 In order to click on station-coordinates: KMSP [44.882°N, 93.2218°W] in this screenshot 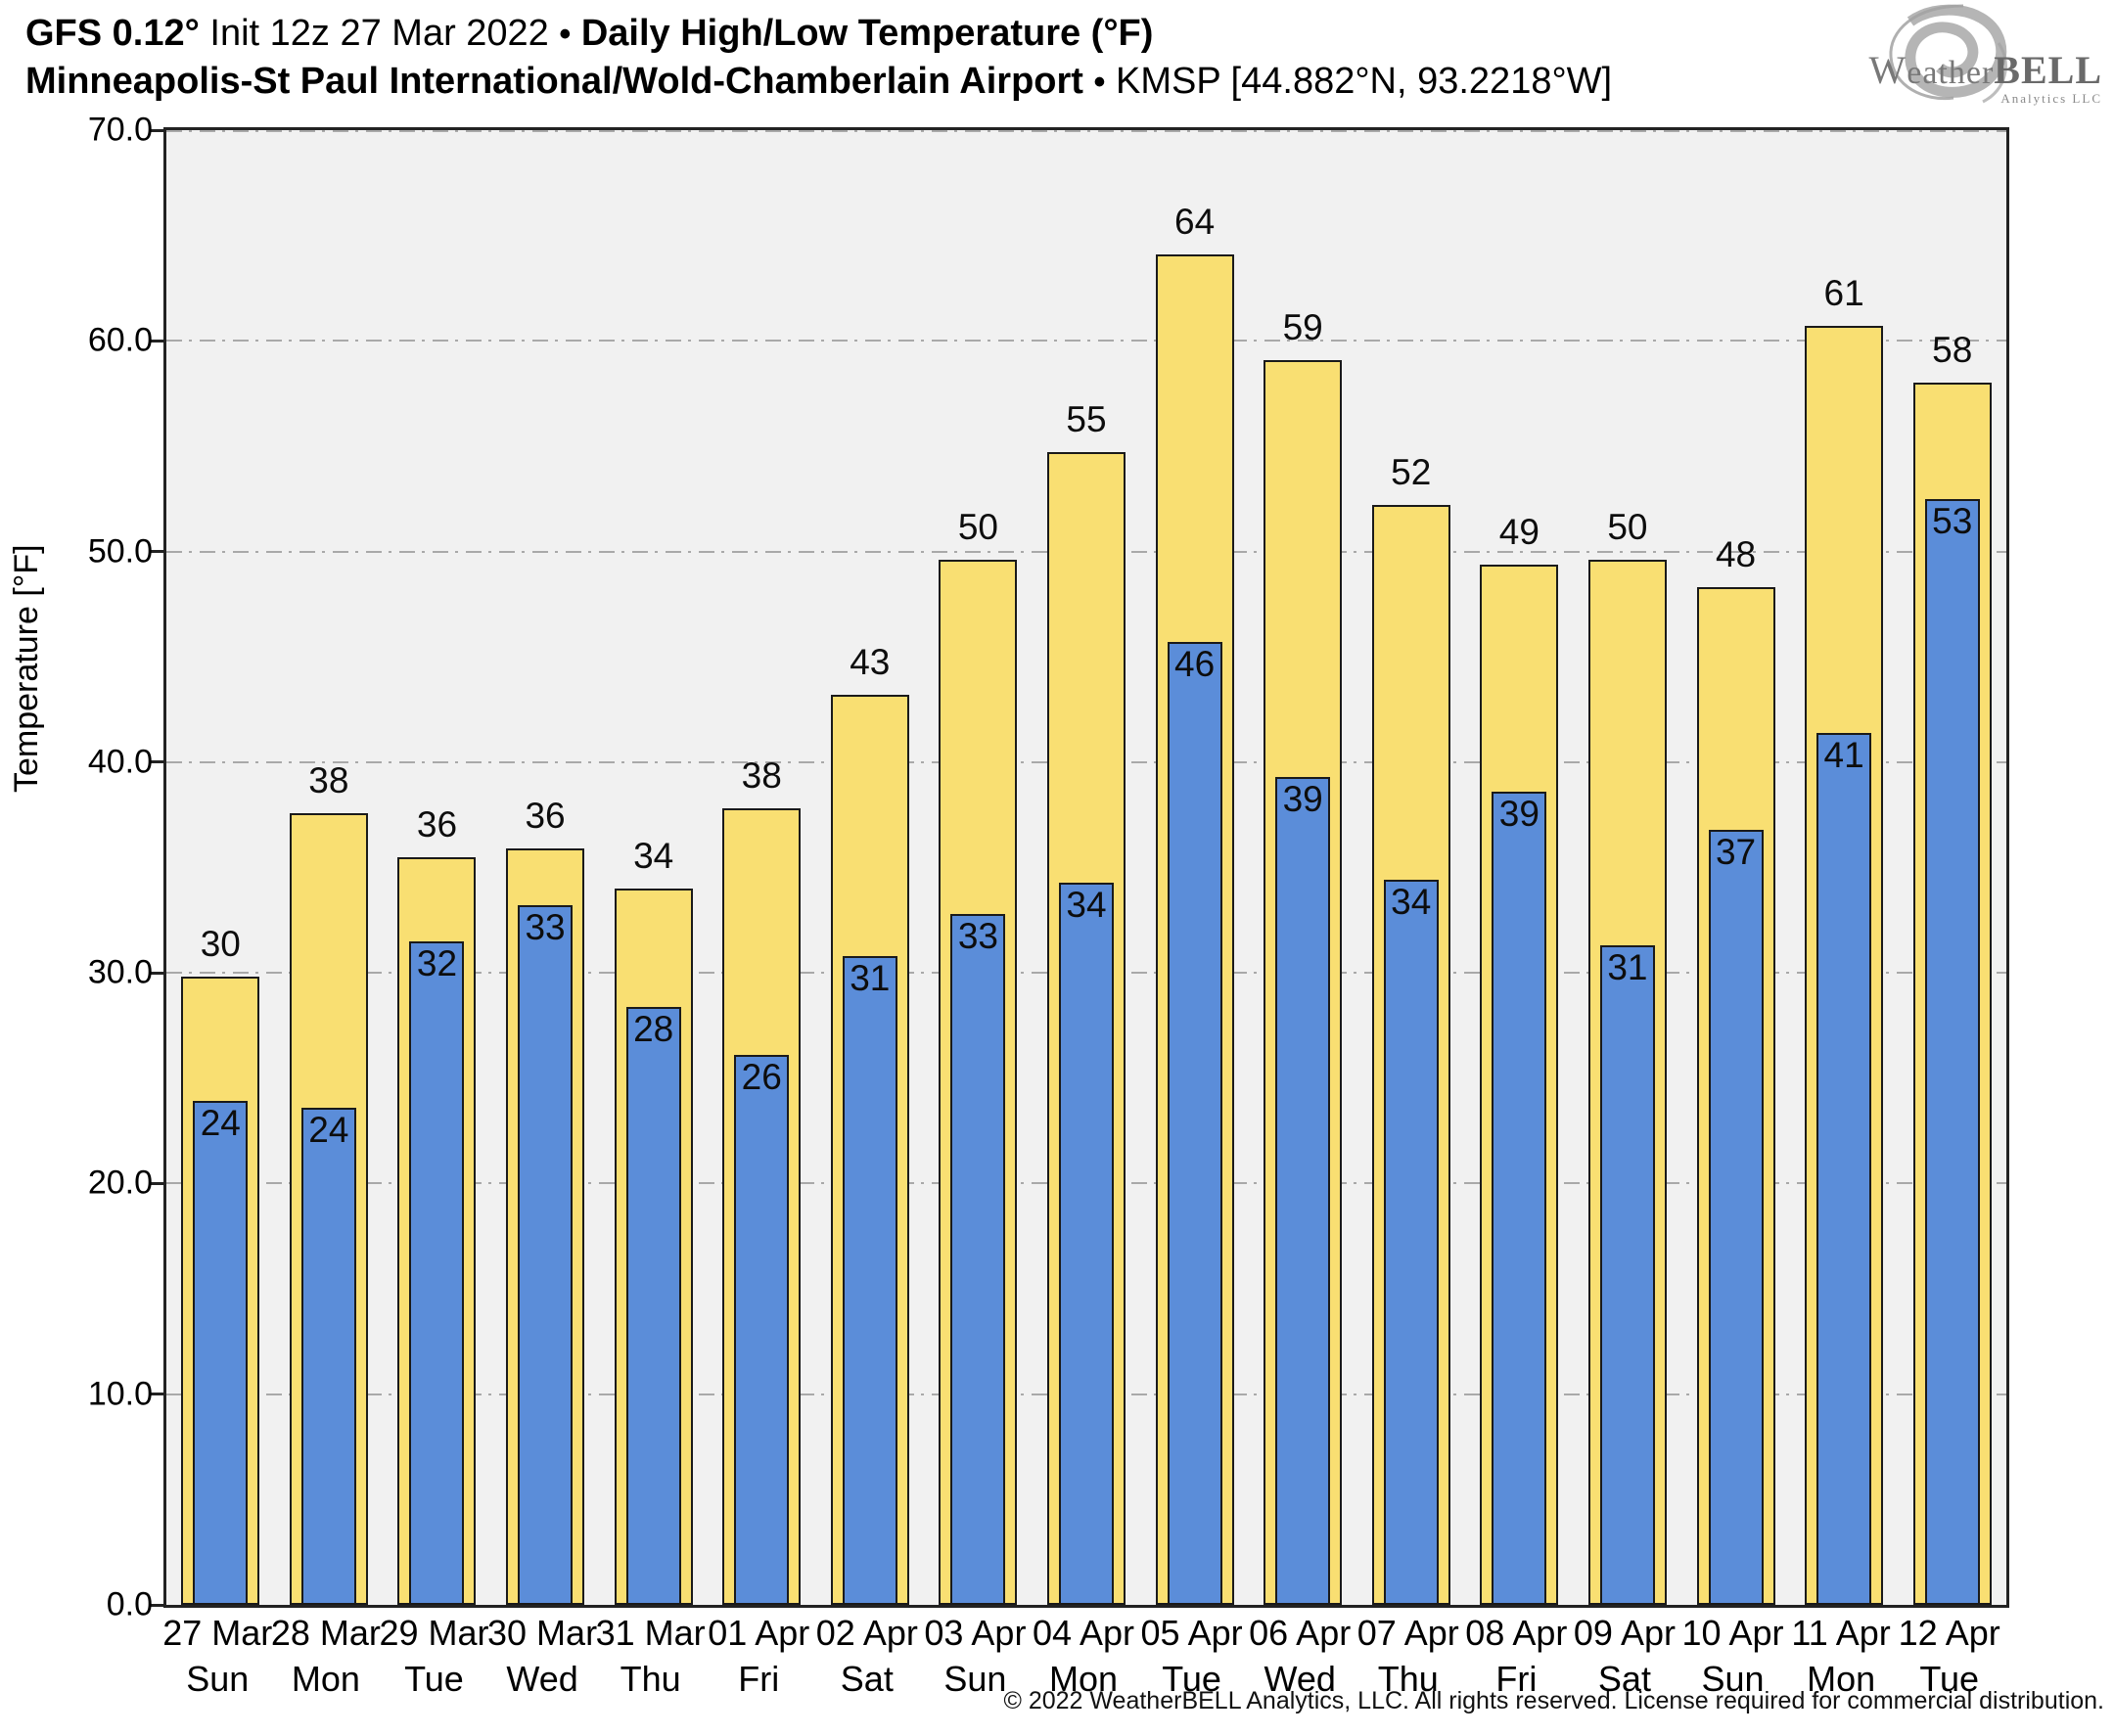, I will do `click(1359, 82)`.